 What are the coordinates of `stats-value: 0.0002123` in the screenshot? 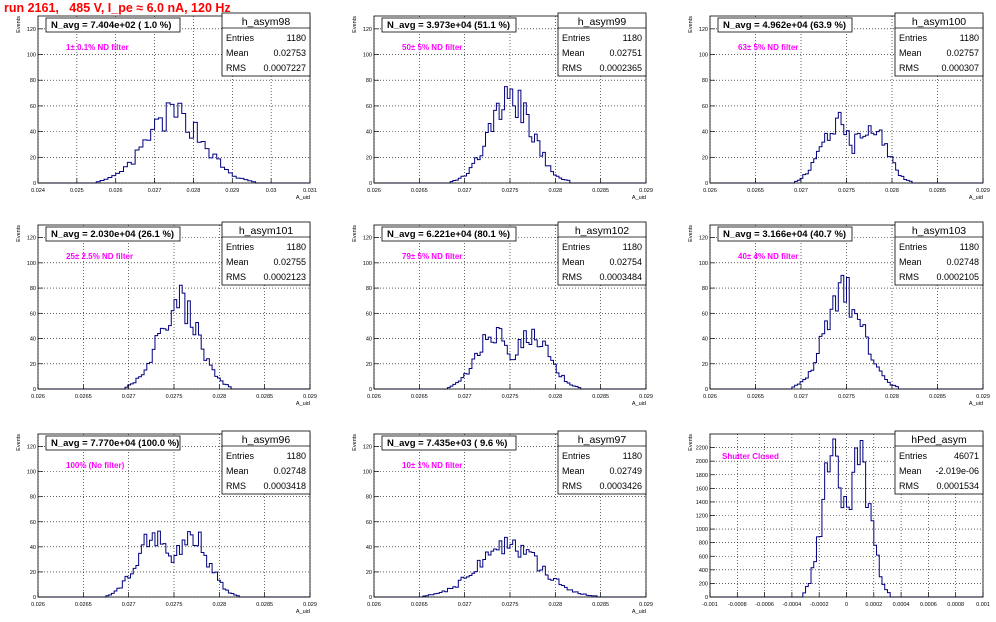 It's located at (284, 277).